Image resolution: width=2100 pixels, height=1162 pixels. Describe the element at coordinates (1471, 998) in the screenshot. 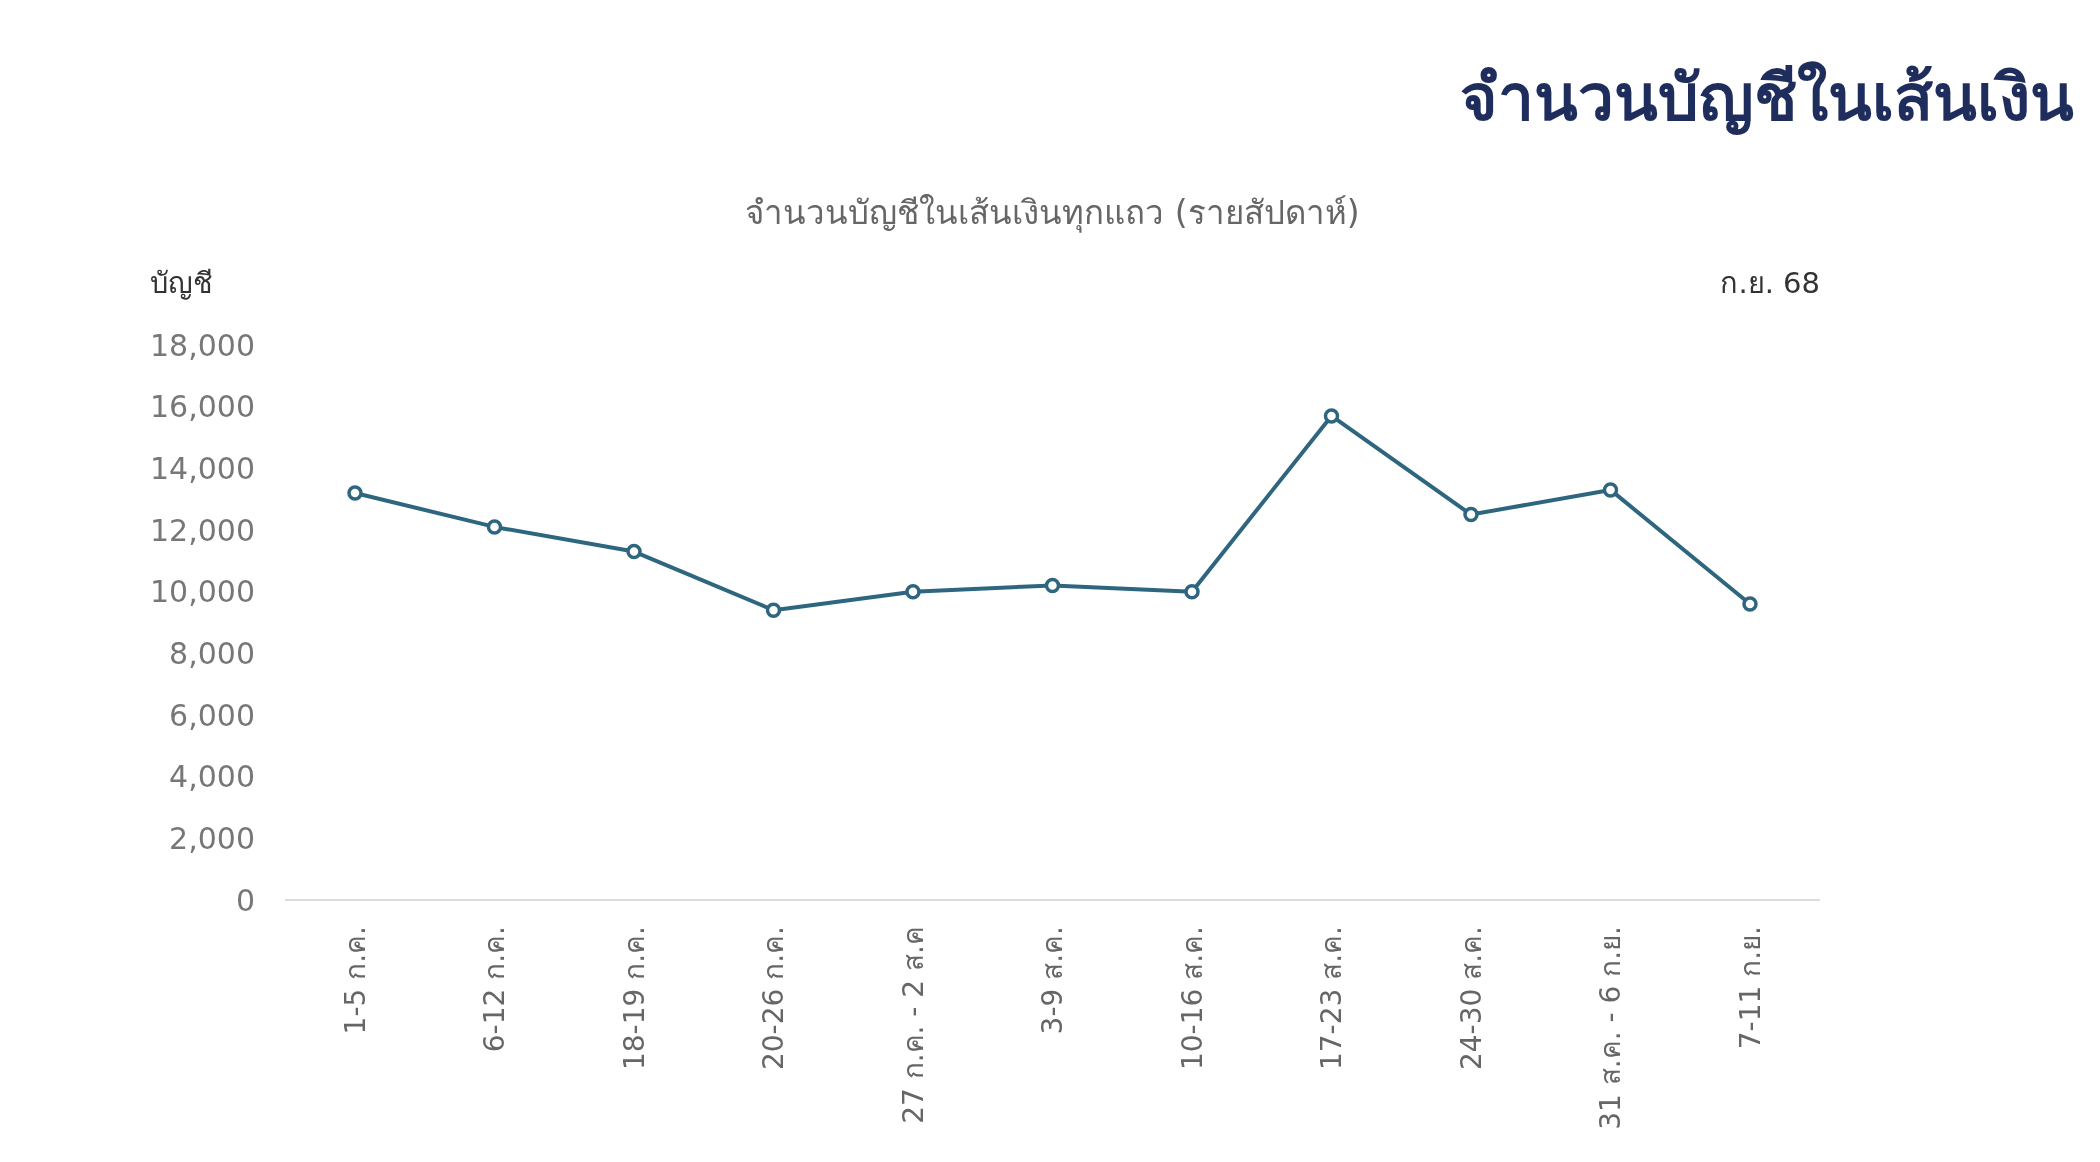

I see `x-tick-label: 24-30 ส.ค.` at that location.